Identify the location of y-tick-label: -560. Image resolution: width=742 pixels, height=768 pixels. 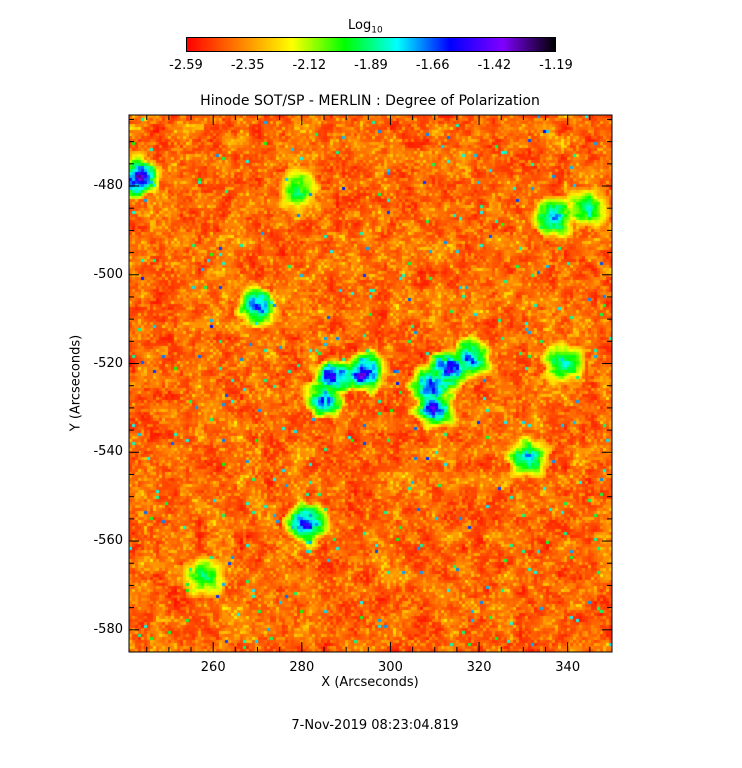
(108, 541).